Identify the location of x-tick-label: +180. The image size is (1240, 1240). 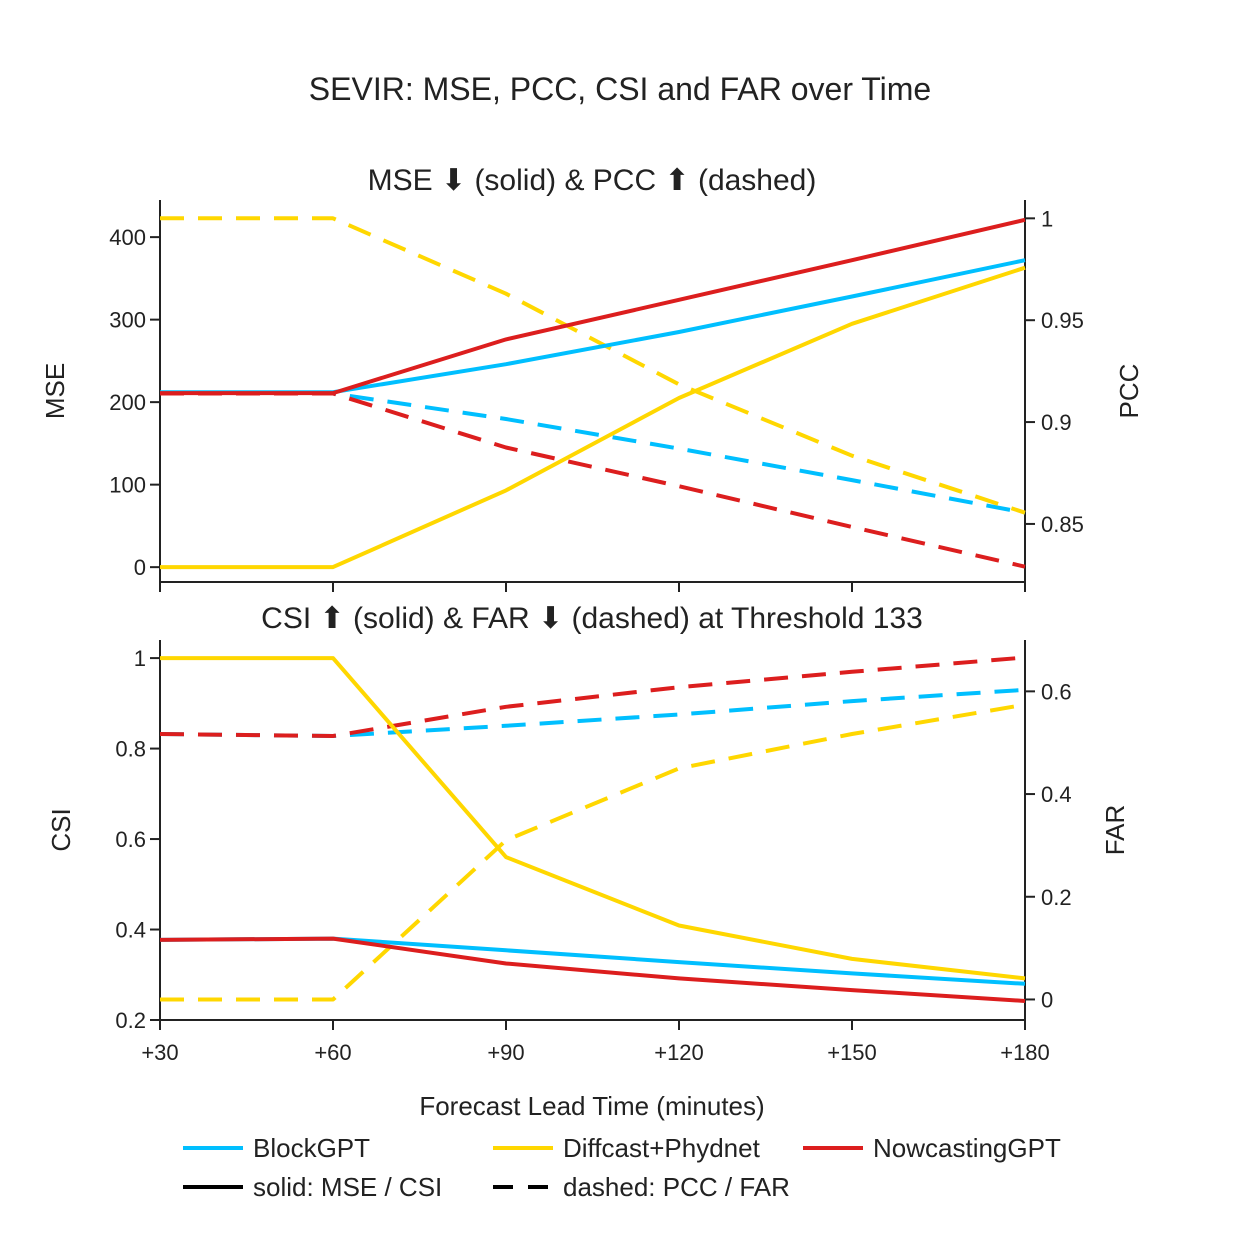
(1025, 1052).